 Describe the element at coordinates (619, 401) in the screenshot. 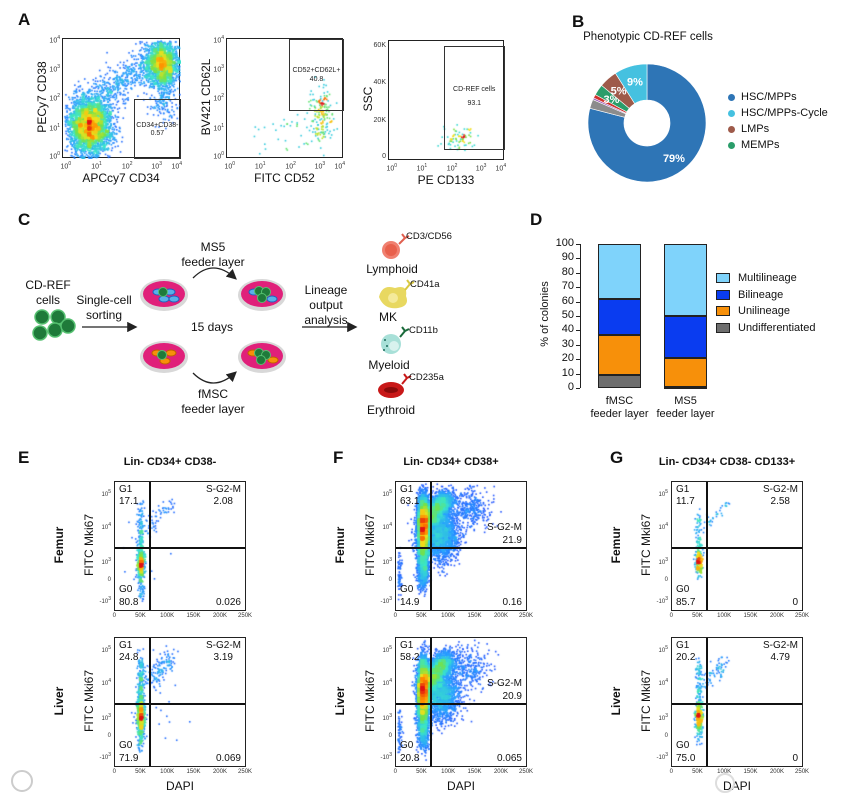

I see `category-label-line1: fMSC` at that location.